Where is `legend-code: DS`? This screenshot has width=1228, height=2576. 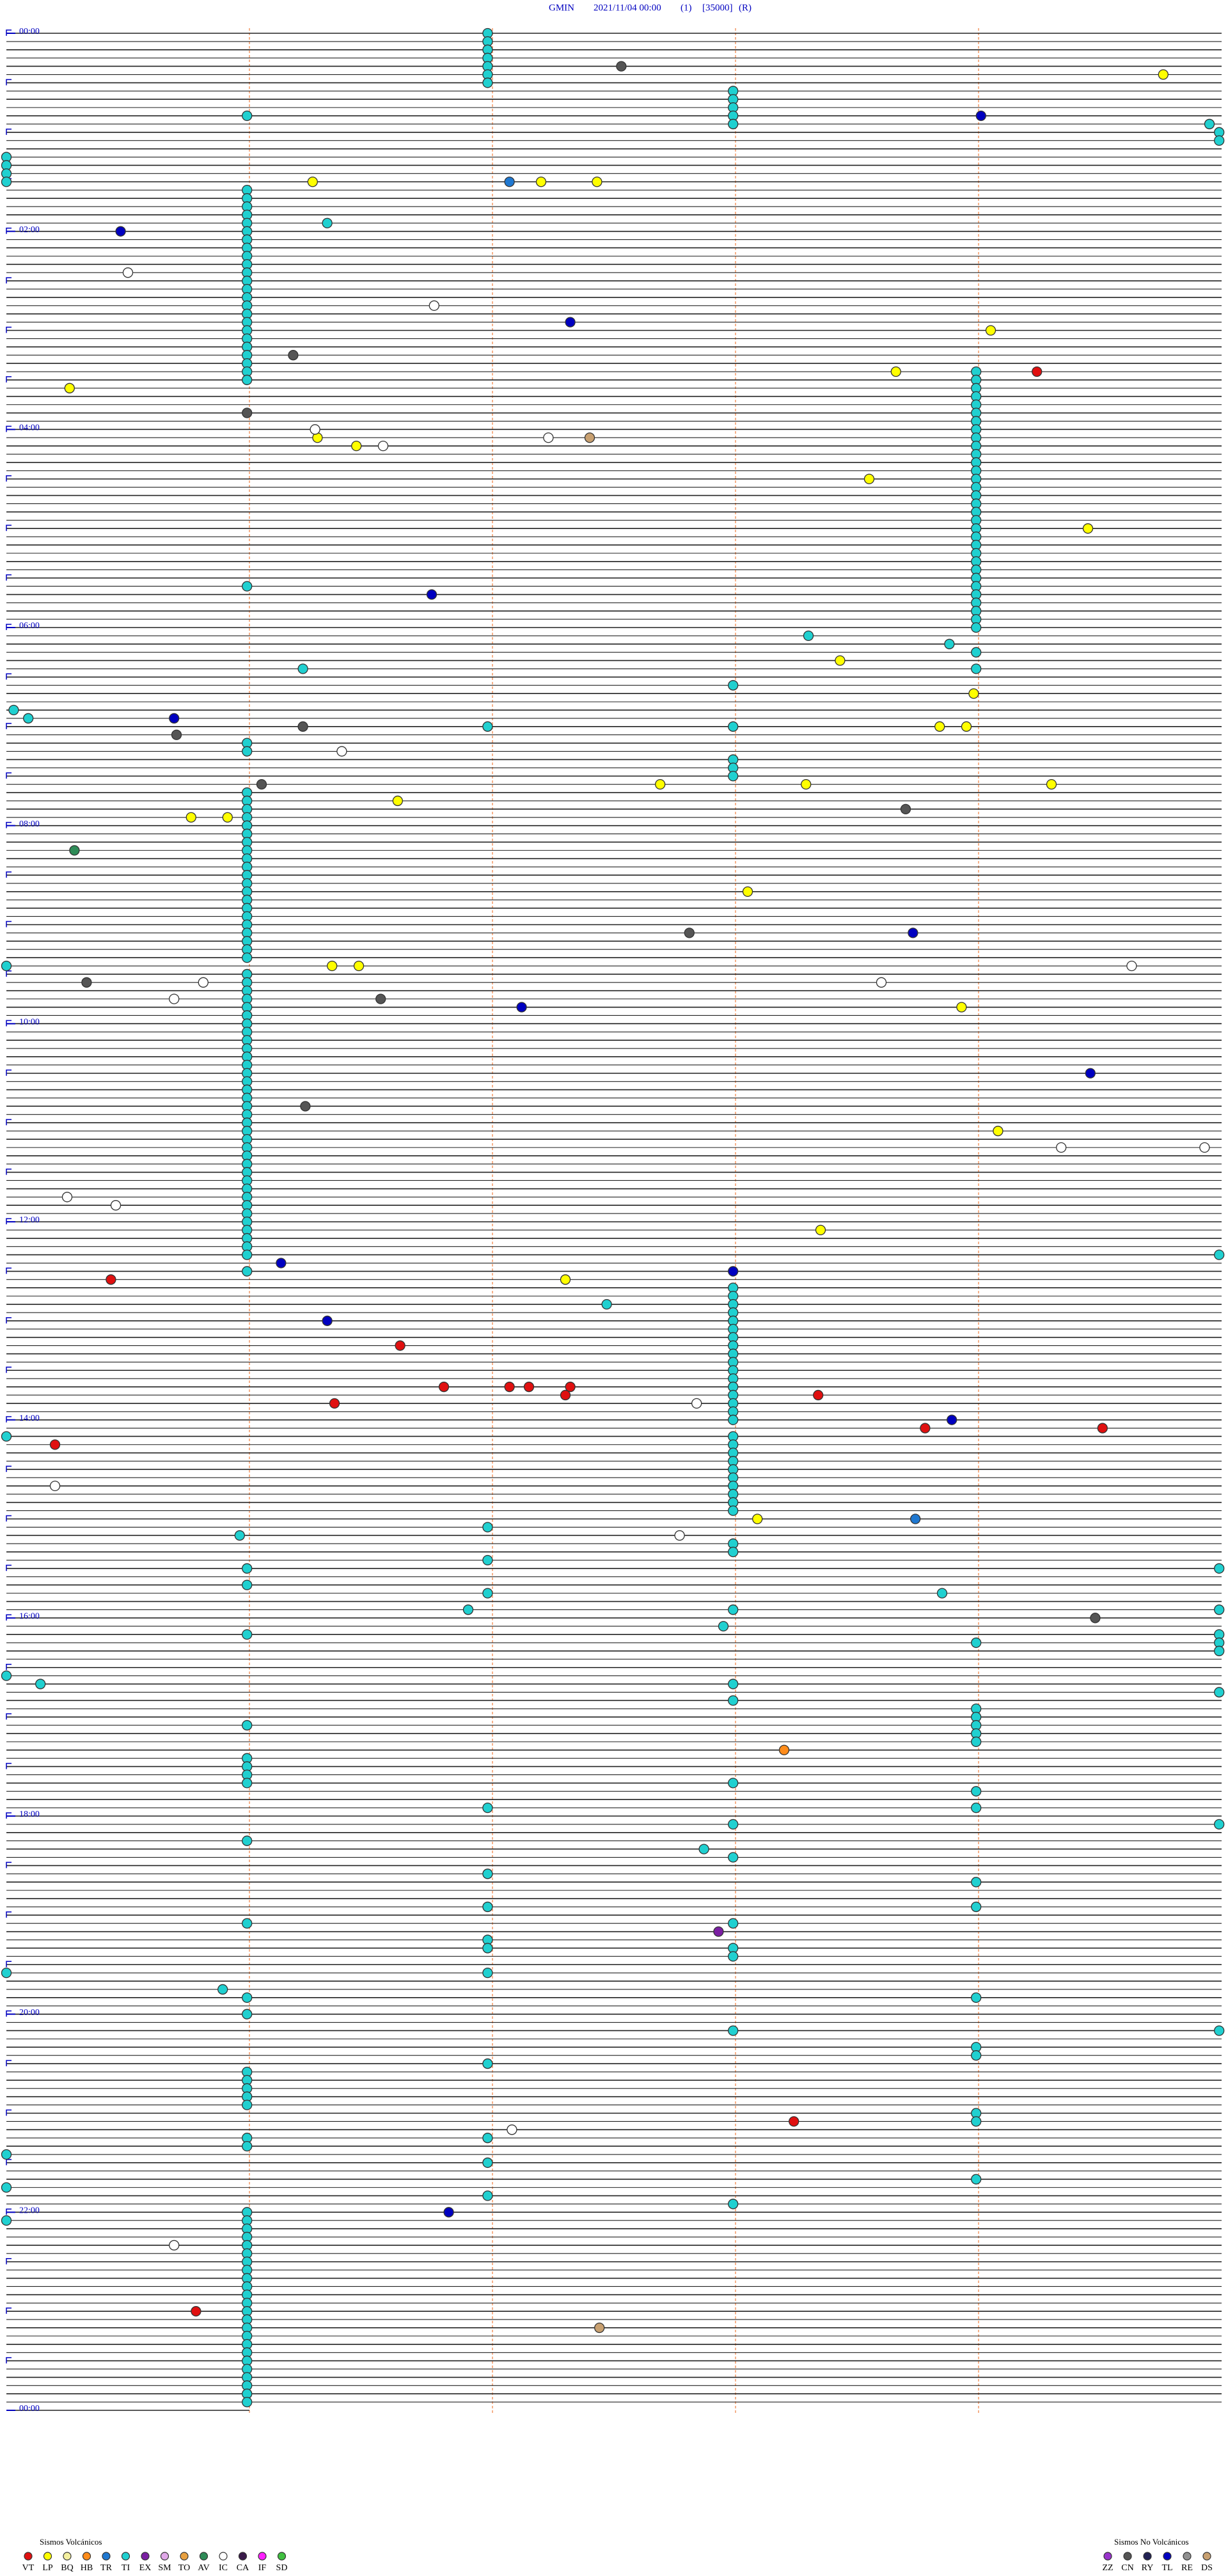
legend-code: DS is located at coordinates (1207, 2568).